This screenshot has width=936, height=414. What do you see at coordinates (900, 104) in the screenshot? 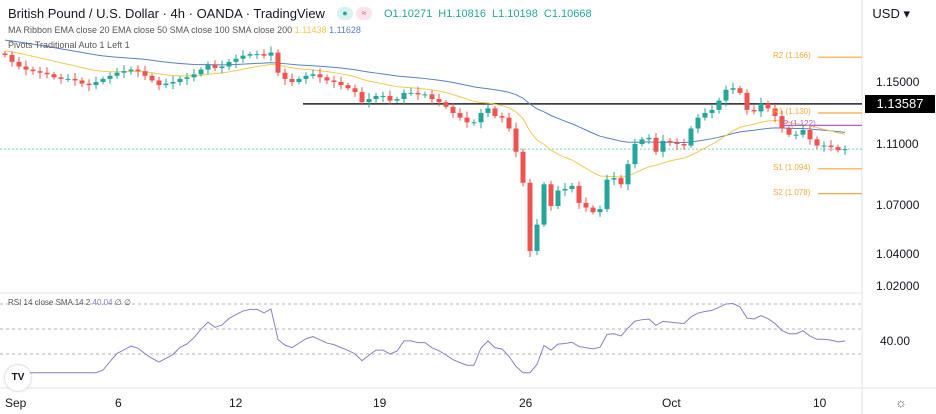
I see `horizontal-line-price-label: 1.13587` at bounding box center [900, 104].